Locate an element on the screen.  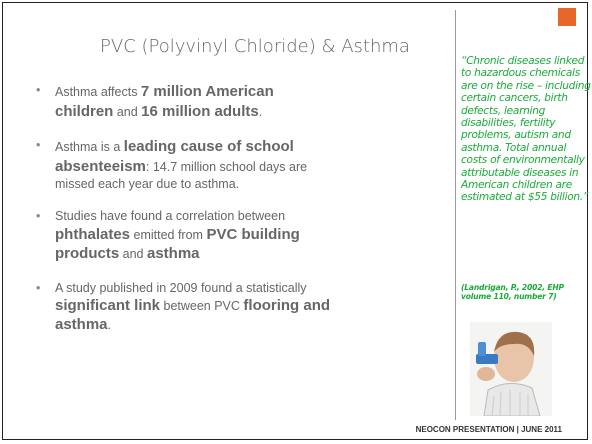
text: Asthma is a is located at coordinates (89, 147).